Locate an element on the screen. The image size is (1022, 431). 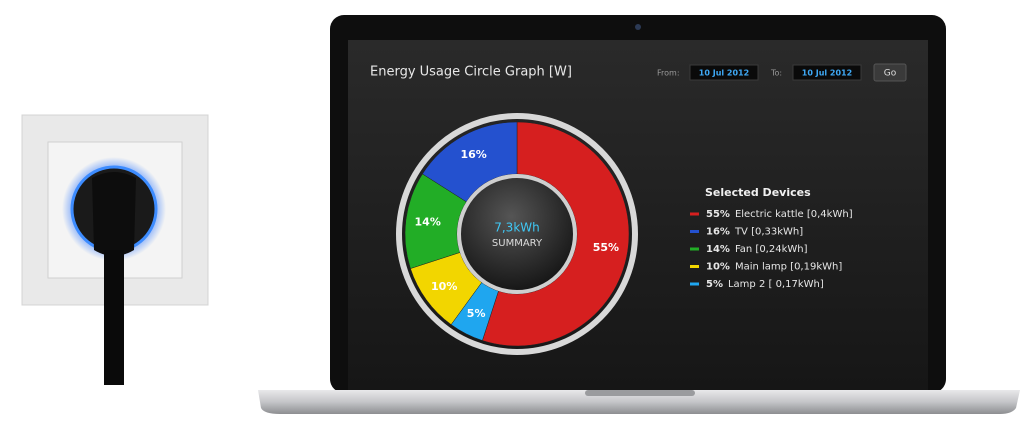
go-button is located at coordinates (890, 72).